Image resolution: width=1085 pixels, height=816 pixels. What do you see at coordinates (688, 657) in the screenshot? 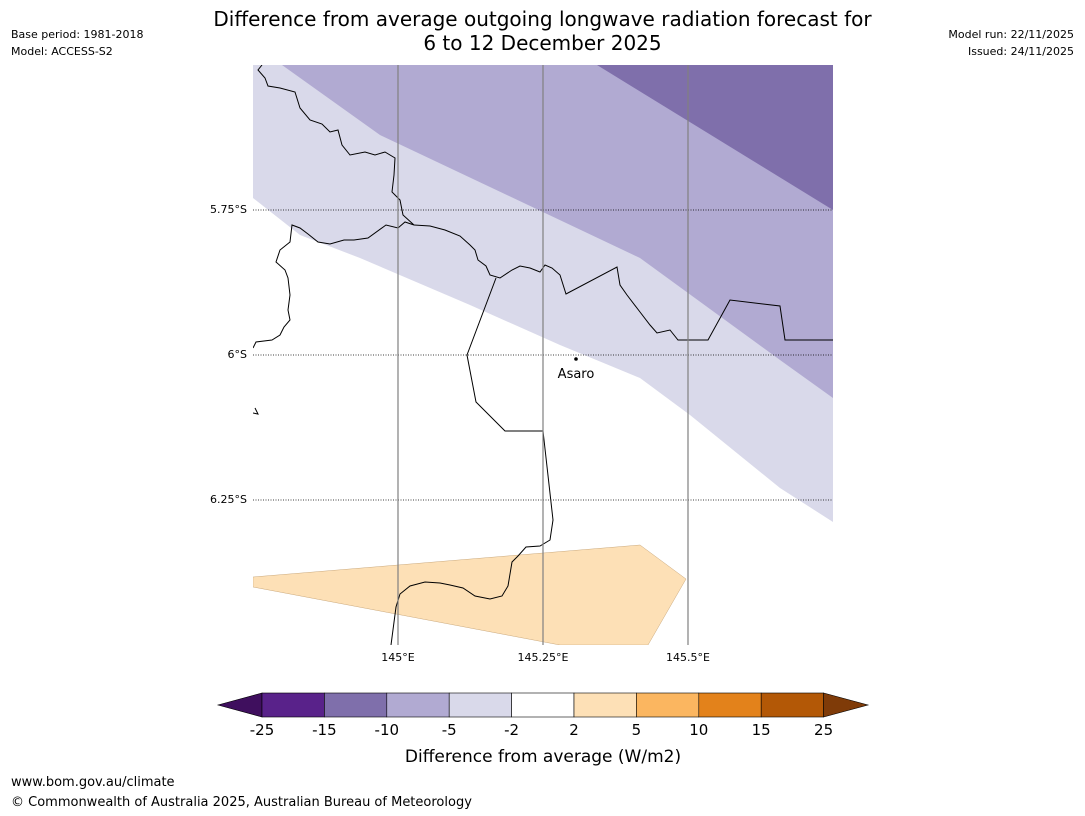
I see `lon-label-145-5e: 145.5°E` at bounding box center [688, 657].